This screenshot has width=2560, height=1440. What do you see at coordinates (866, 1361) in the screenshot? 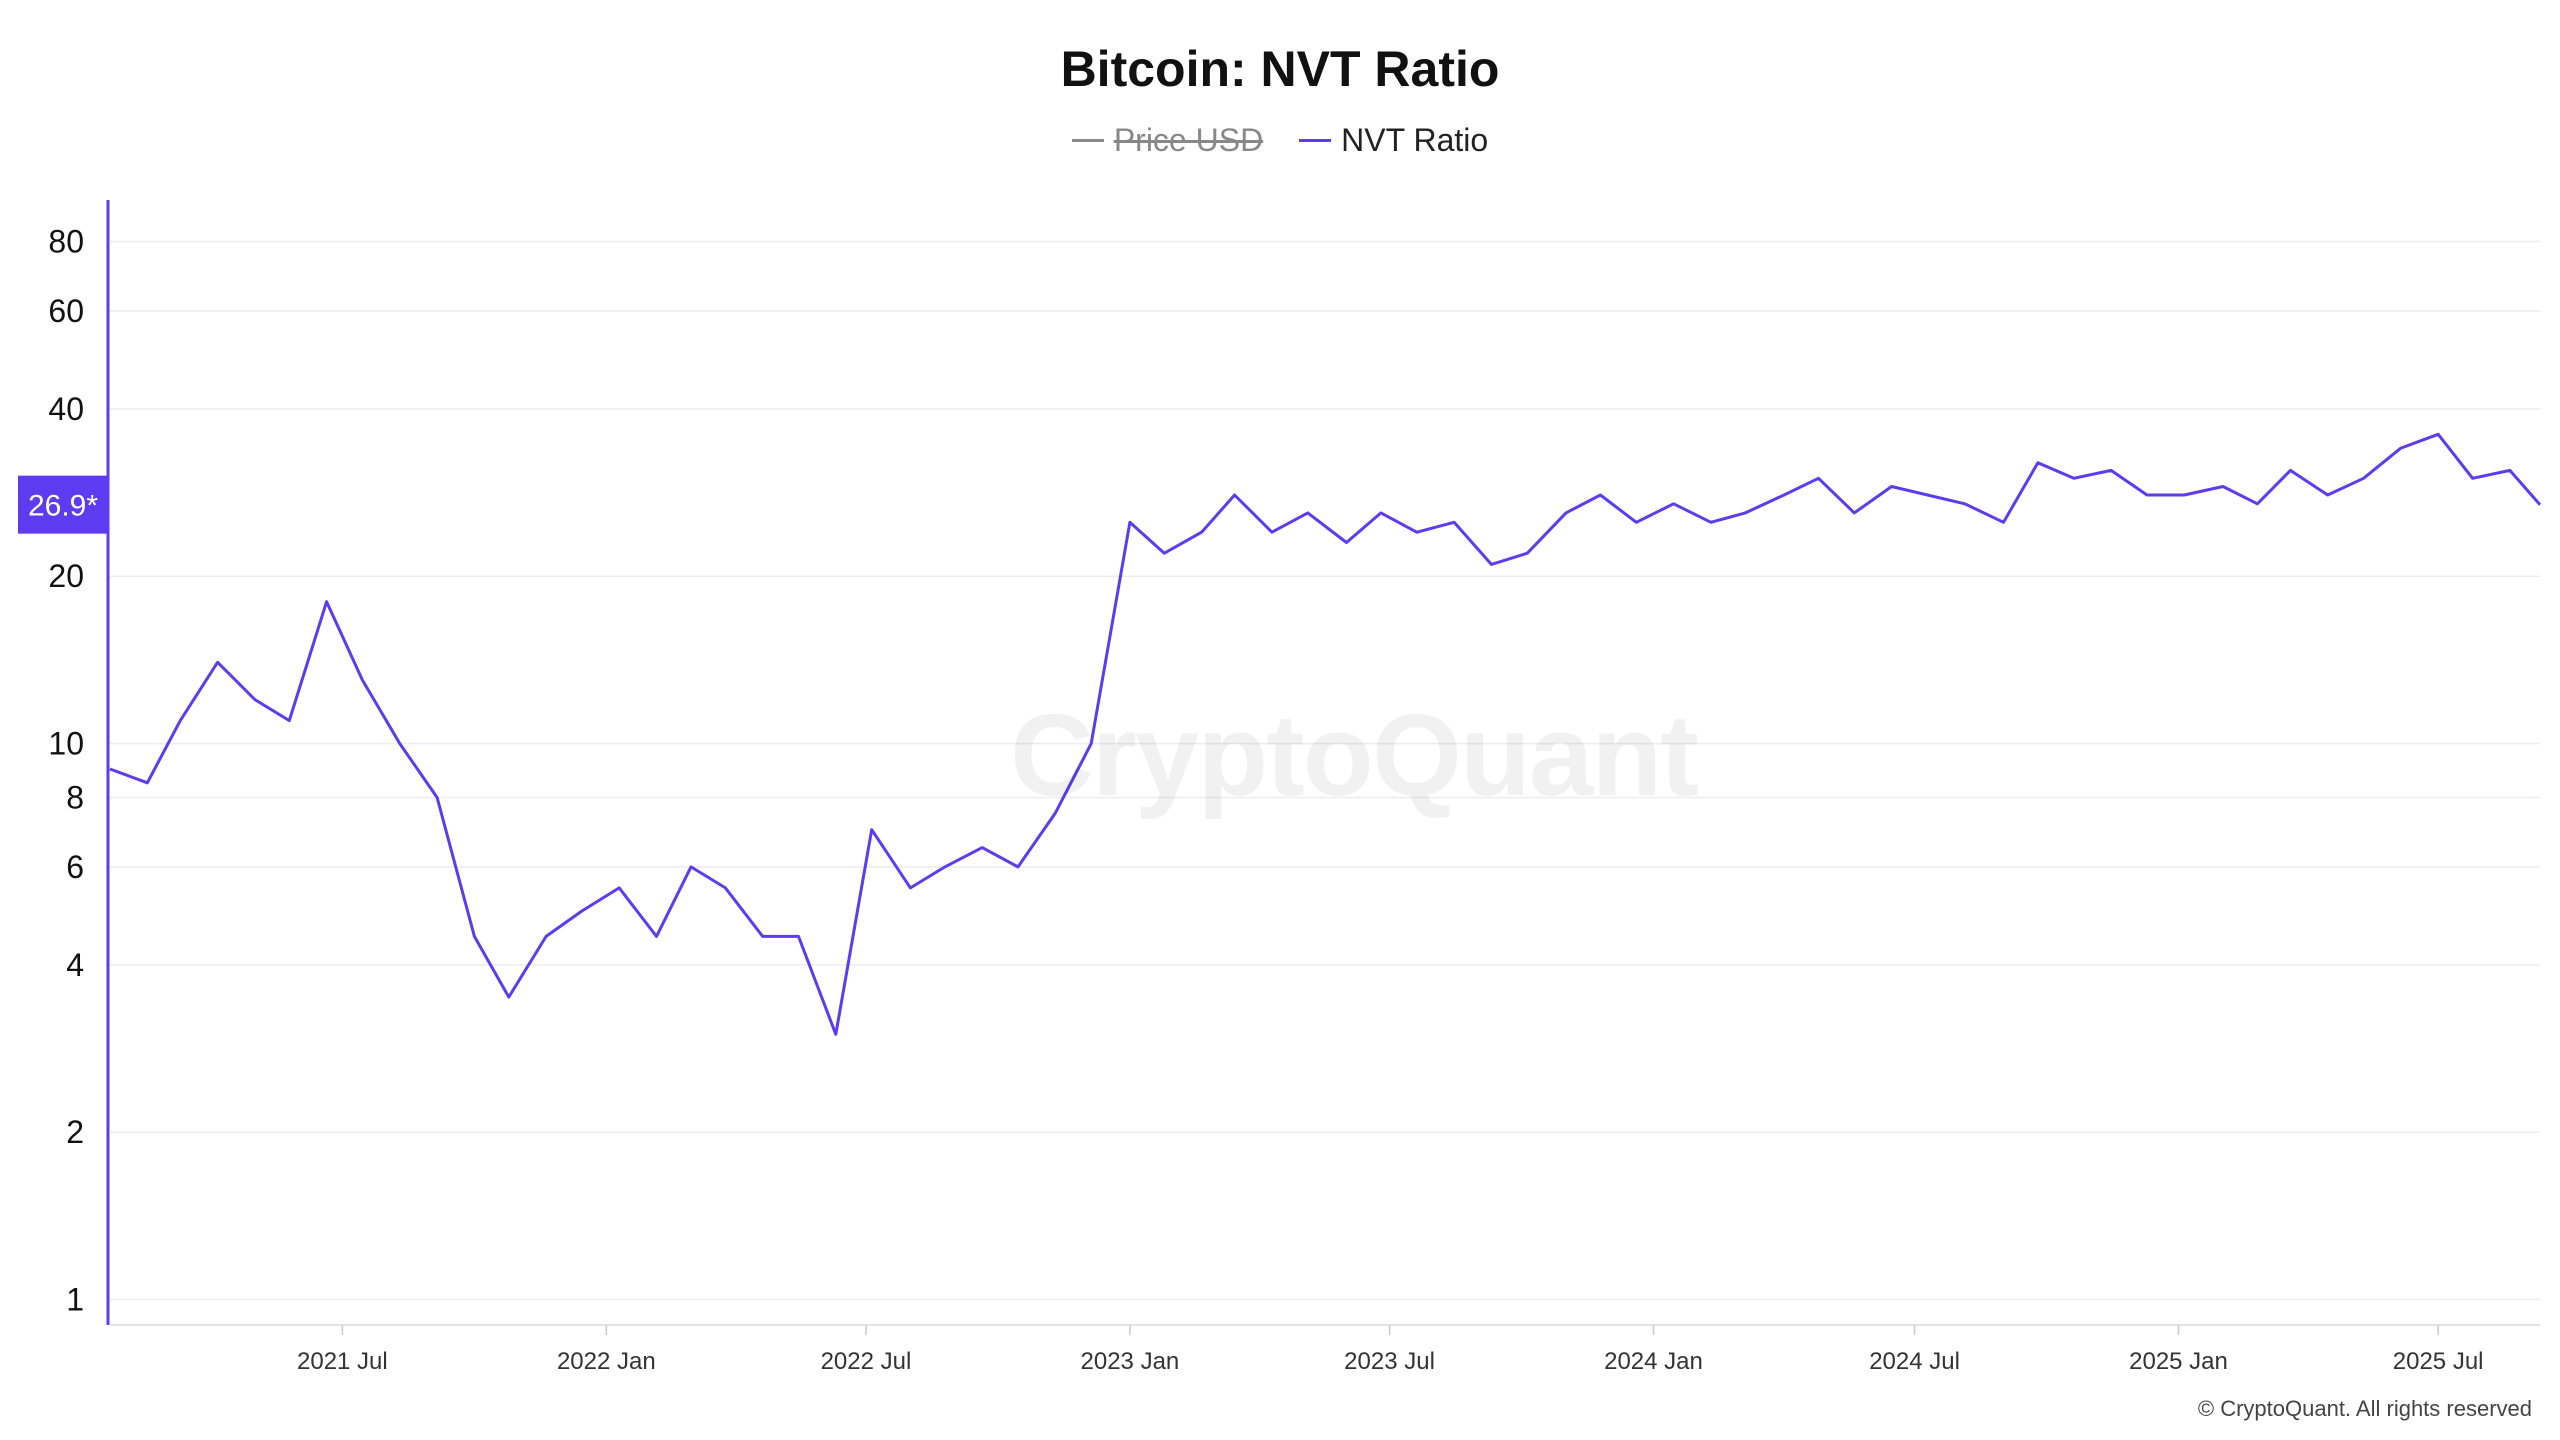
I see `x-tick-label: 2022 Jul` at bounding box center [866, 1361].